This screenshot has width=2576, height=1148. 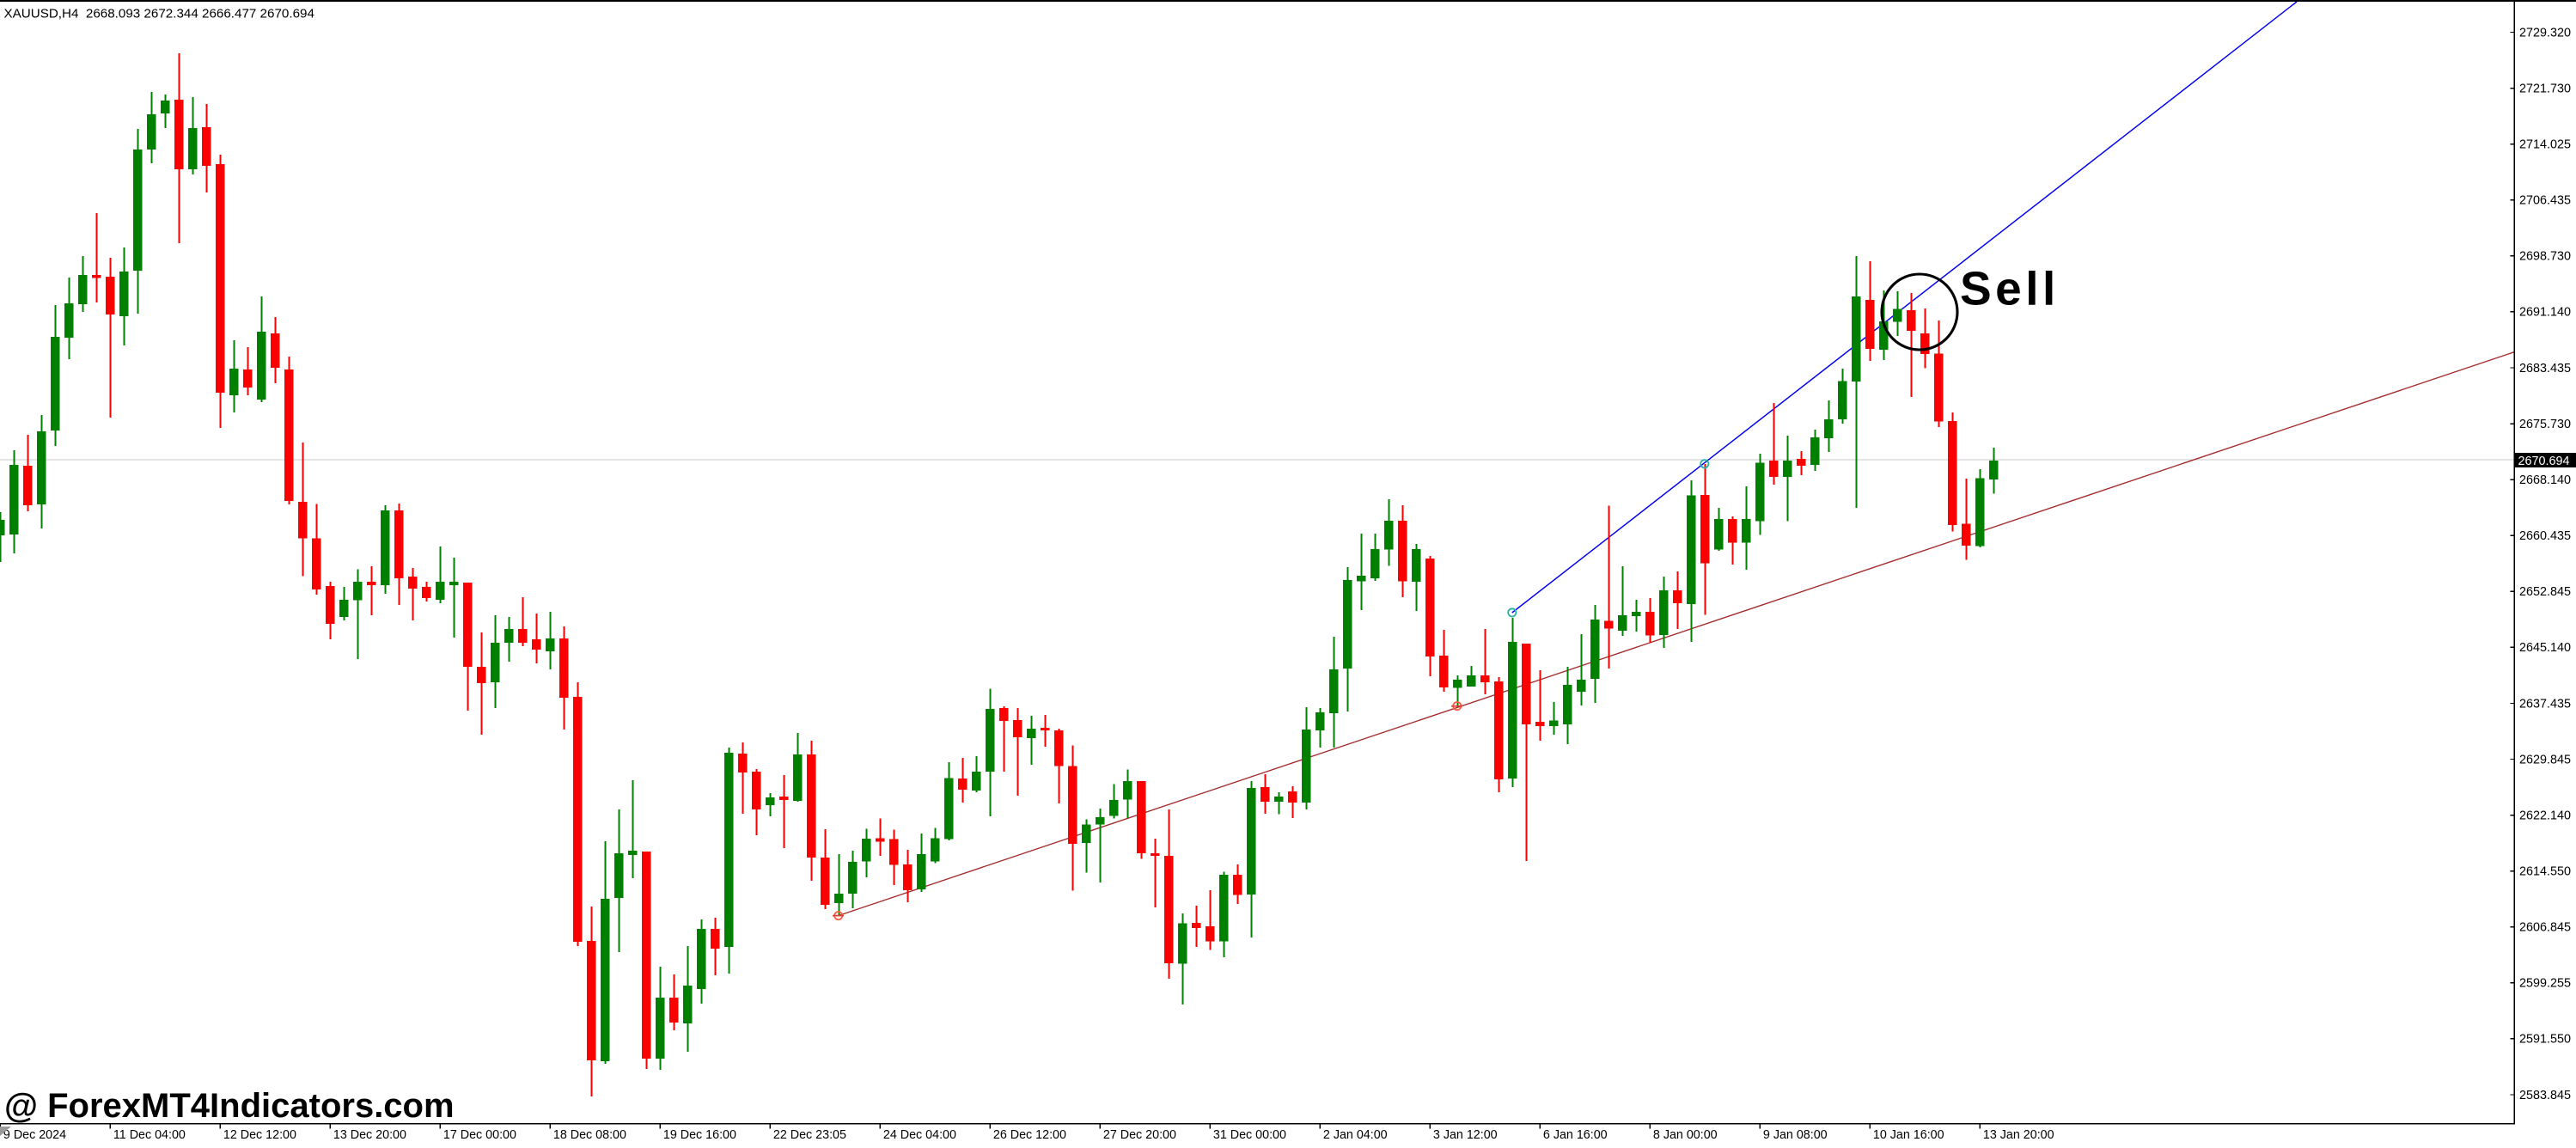 What do you see at coordinates (1796, 1135) in the screenshot?
I see `svg-text: 9 Jan 08:00` at bounding box center [1796, 1135].